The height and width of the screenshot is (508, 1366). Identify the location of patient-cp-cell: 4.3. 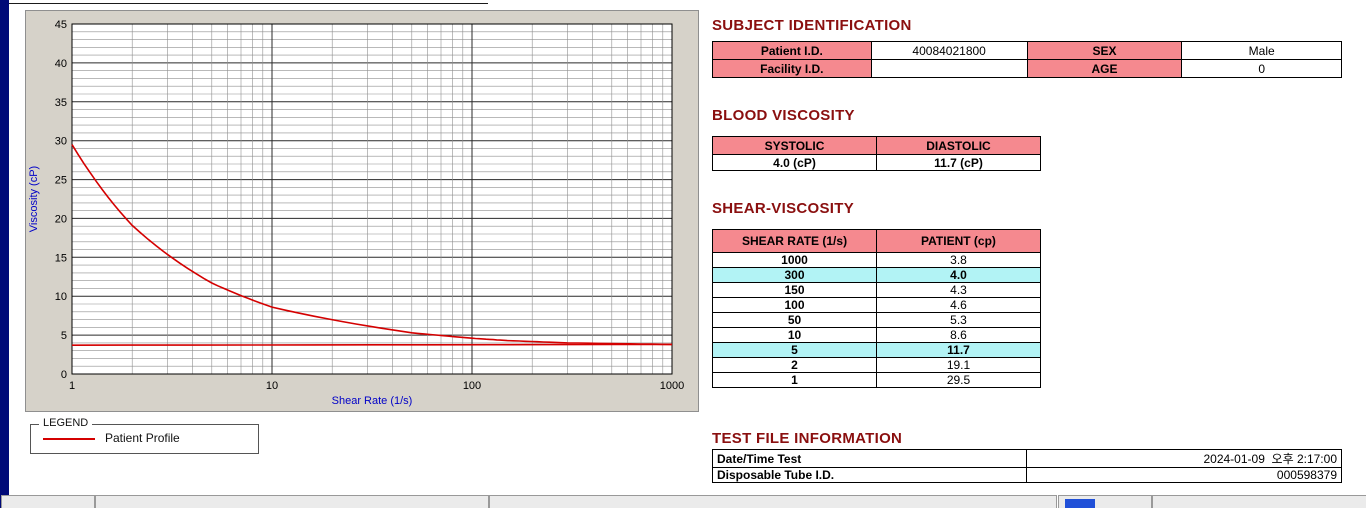
(958, 290).